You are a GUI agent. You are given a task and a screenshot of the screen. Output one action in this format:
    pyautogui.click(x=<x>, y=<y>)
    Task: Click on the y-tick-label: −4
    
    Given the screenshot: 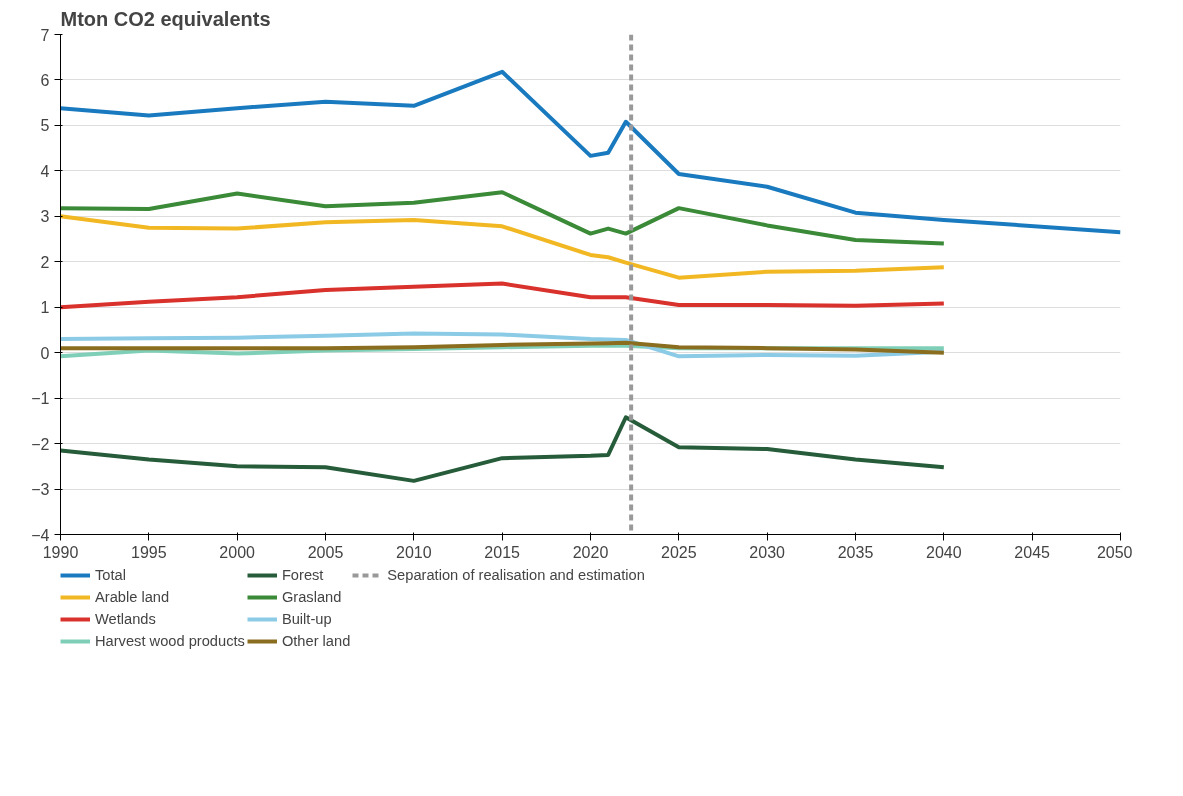 What is the action you would take?
    pyautogui.click(x=40, y=535)
    